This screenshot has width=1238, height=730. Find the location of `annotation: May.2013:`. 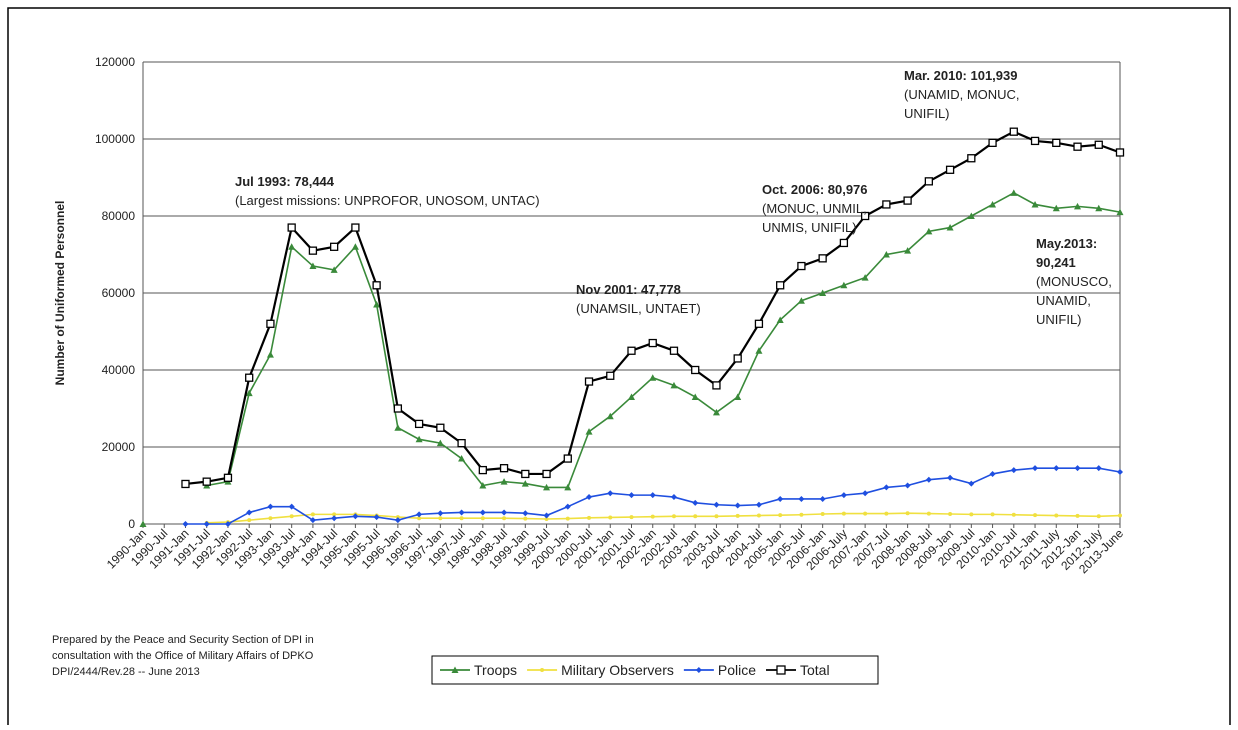

annotation: May.2013: is located at coordinates (1066, 243).